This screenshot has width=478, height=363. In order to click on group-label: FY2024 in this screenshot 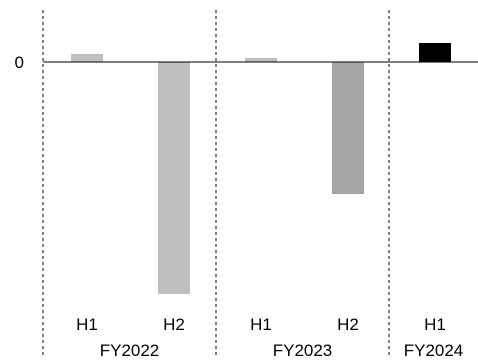, I will do `click(434, 349)`.